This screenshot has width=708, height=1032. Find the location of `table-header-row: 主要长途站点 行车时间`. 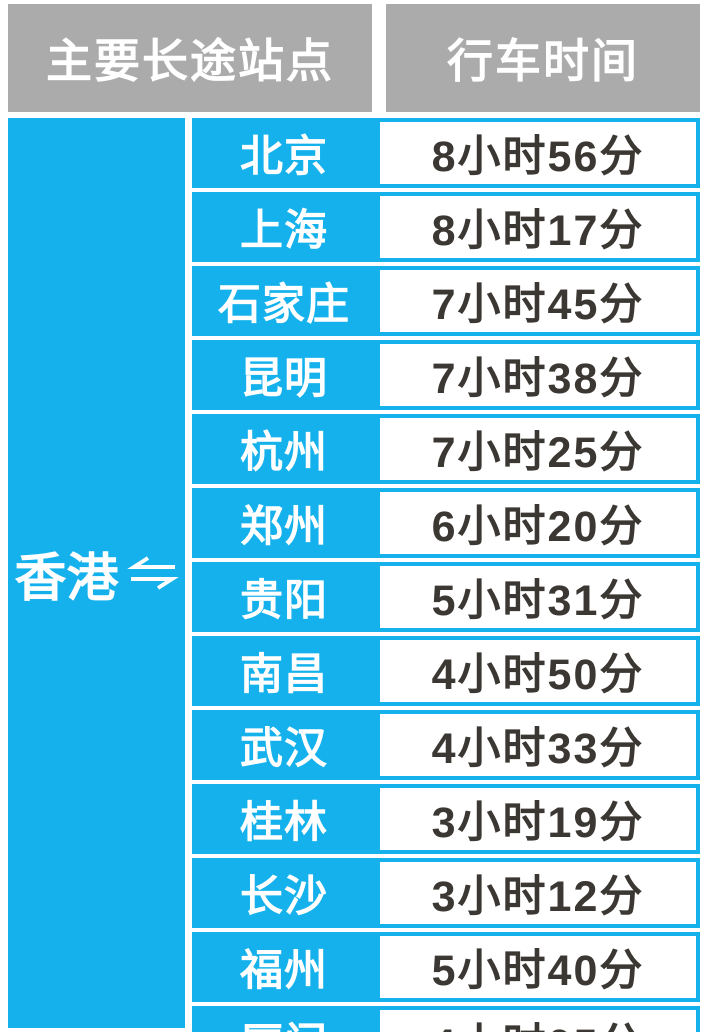

table-header-row: 主要长途站点 行车时间 is located at coordinates (354, 58).